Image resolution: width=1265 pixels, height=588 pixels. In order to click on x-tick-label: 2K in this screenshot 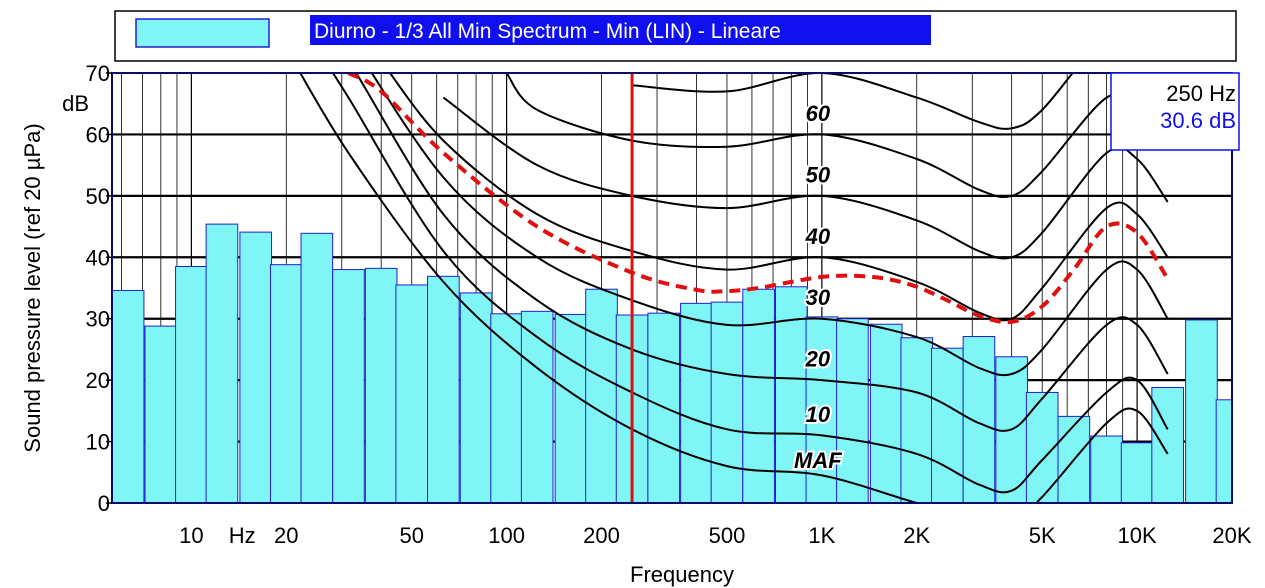, I will do `click(916, 535)`.